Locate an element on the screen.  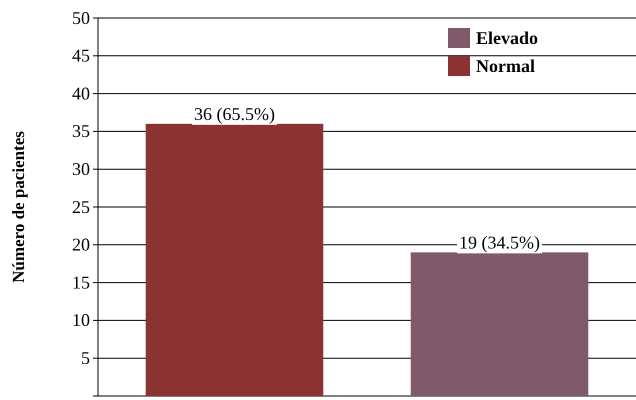
legend-label: Elevado is located at coordinates (507, 38).